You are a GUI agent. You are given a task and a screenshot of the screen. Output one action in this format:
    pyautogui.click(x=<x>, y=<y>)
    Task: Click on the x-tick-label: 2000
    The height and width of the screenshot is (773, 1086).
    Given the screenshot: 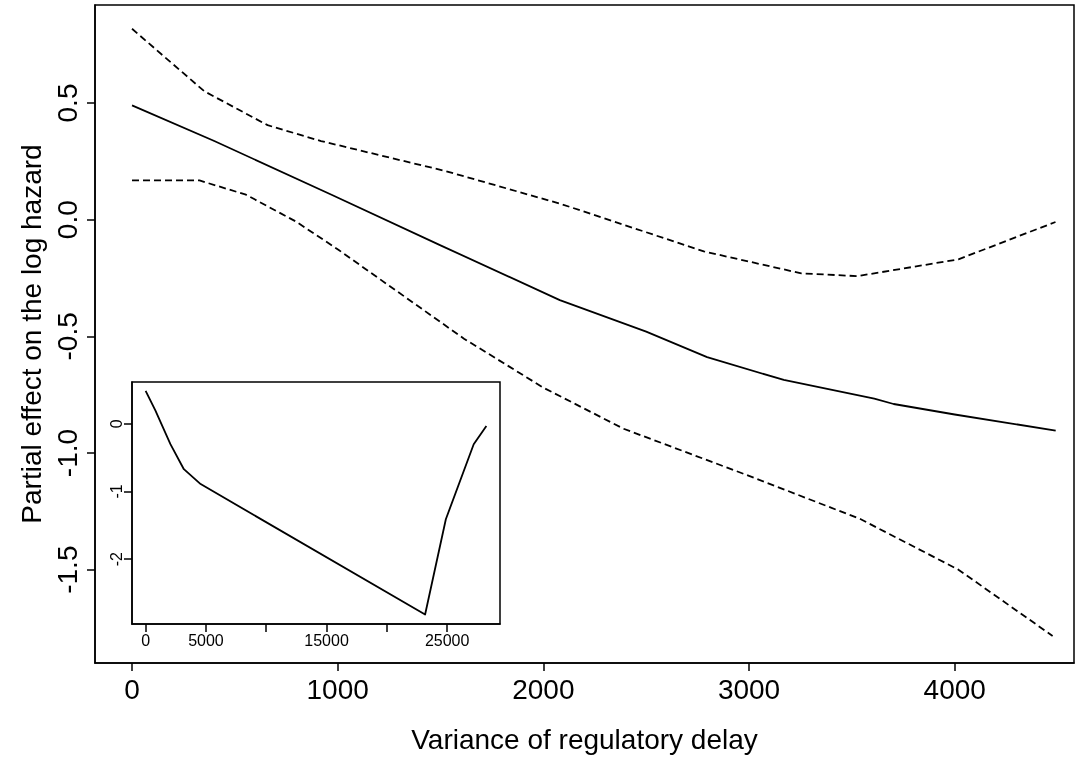 What is the action you would take?
    pyautogui.click(x=543, y=689)
    